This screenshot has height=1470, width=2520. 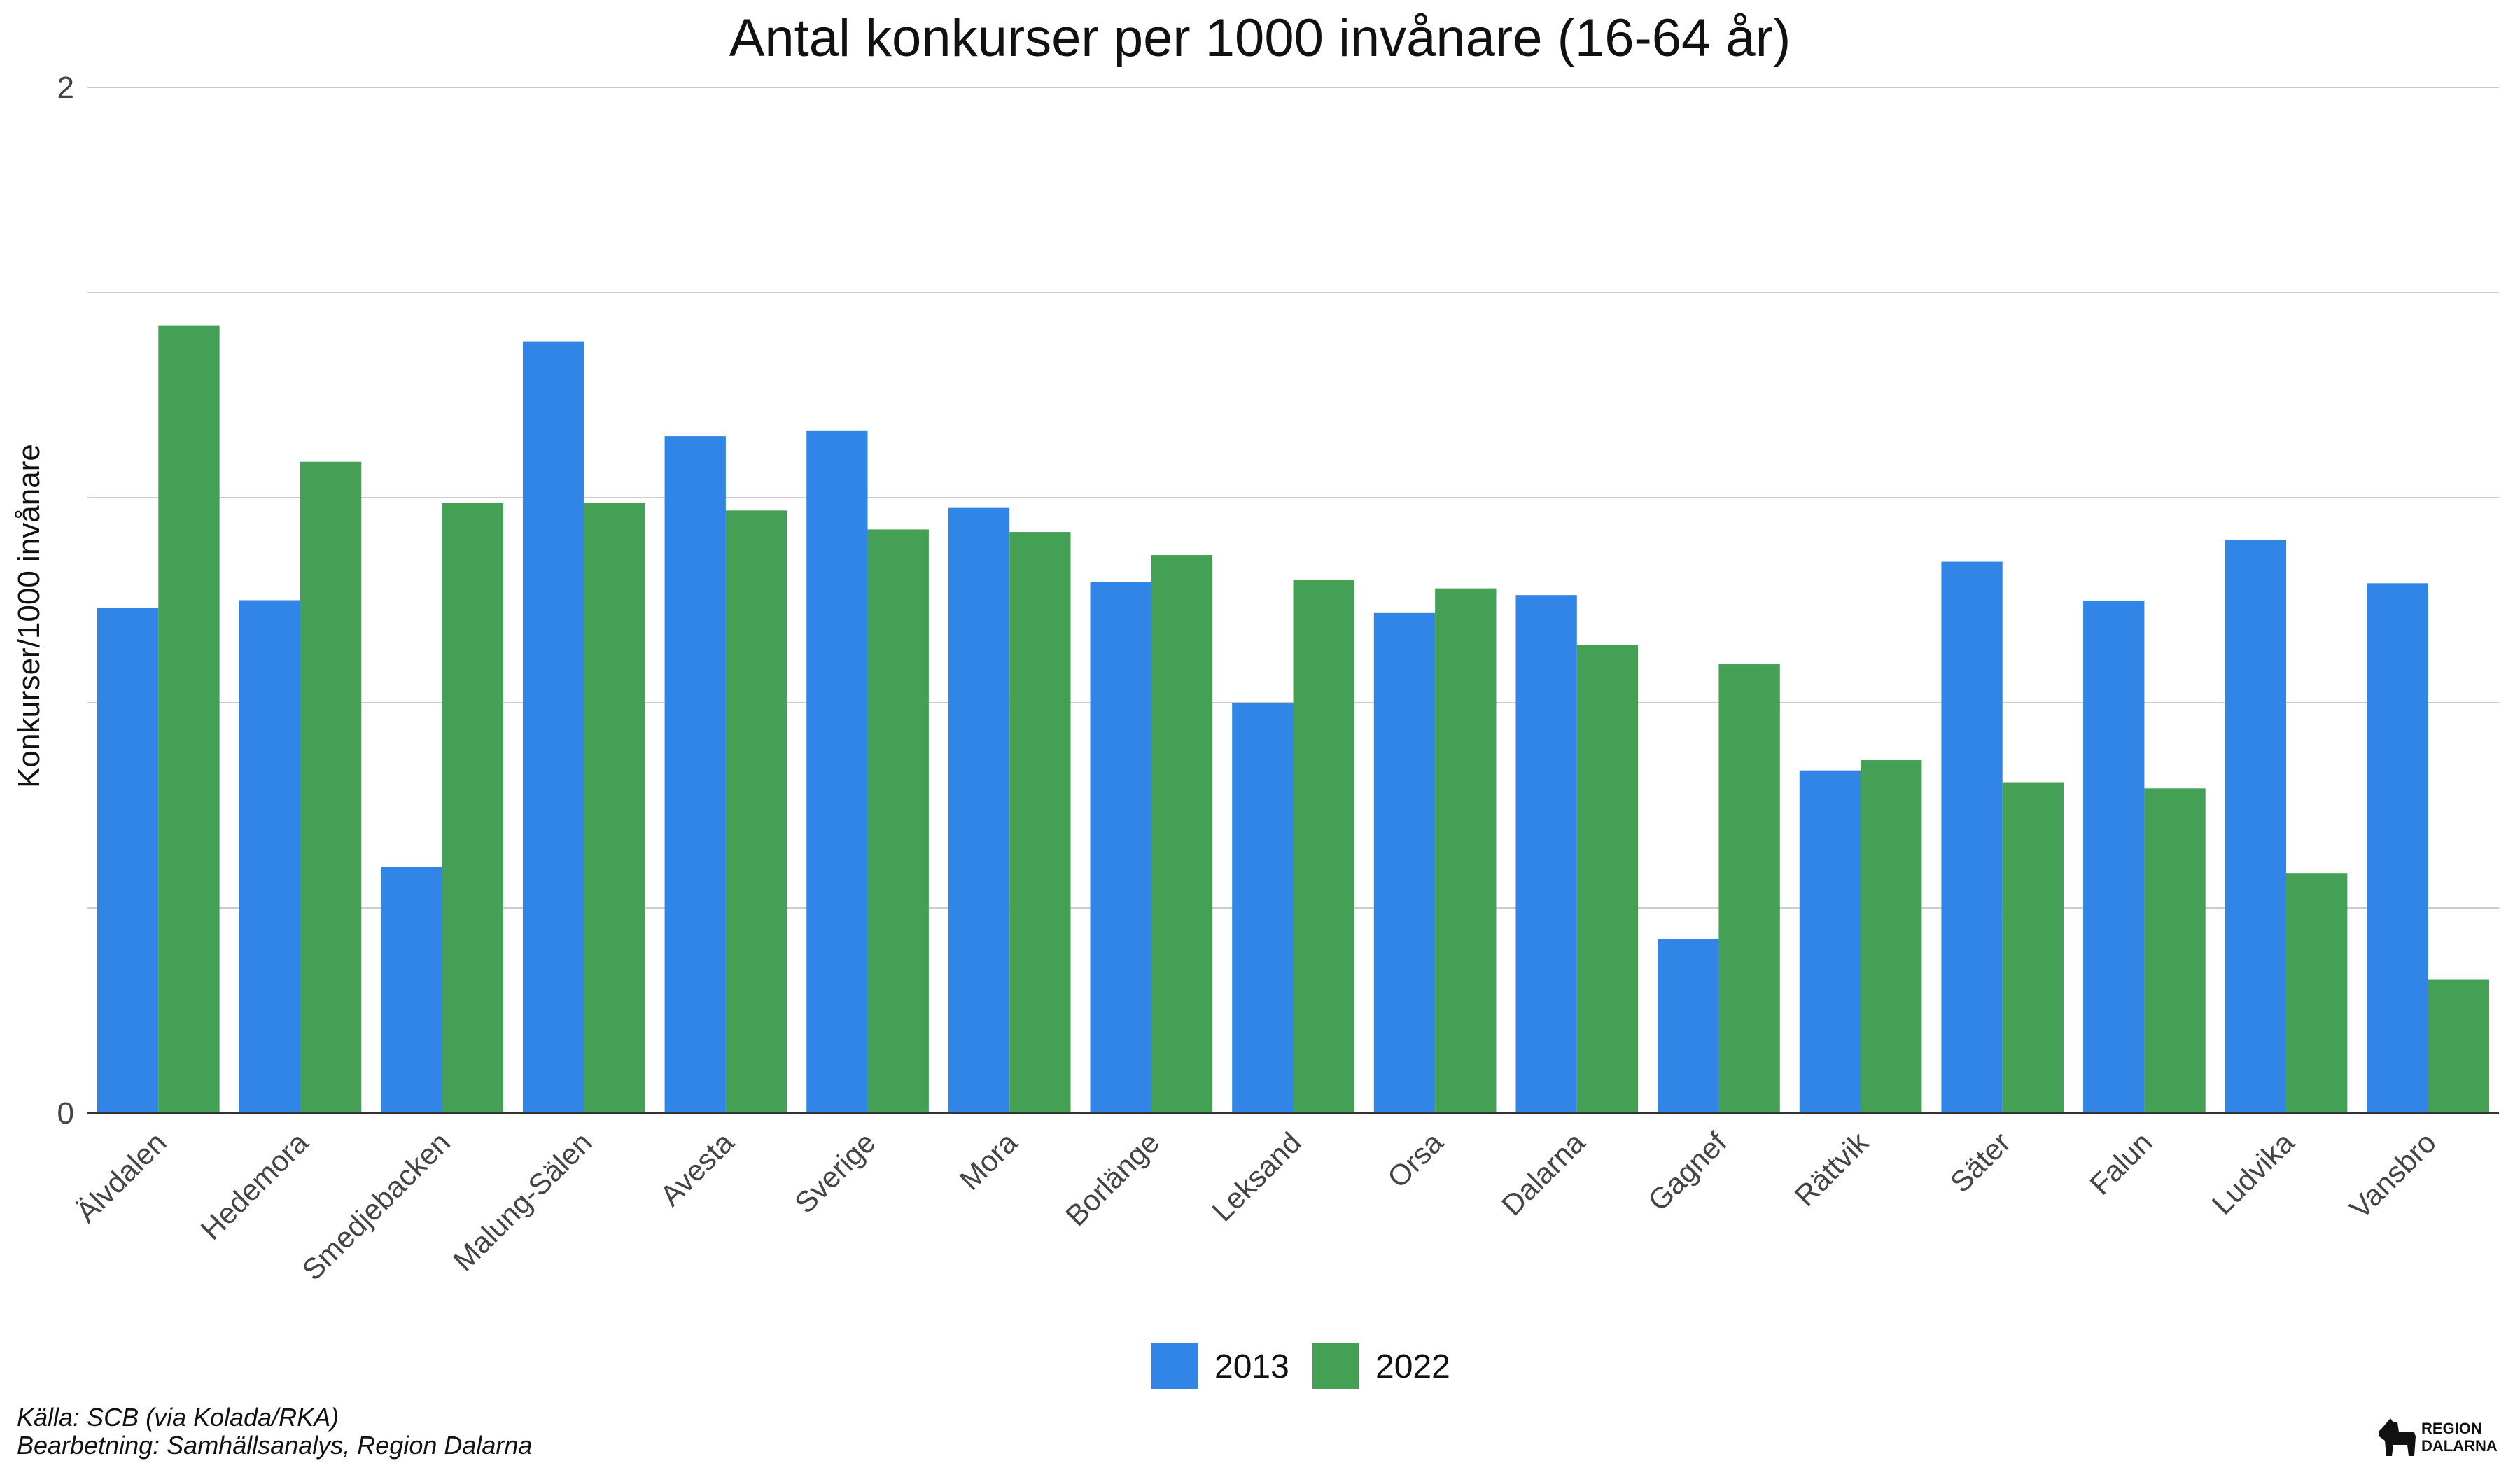 What do you see at coordinates (1831, 1168) in the screenshot?
I see `x-tick-label: Rättvik` at bounding box center [1831, 1168].